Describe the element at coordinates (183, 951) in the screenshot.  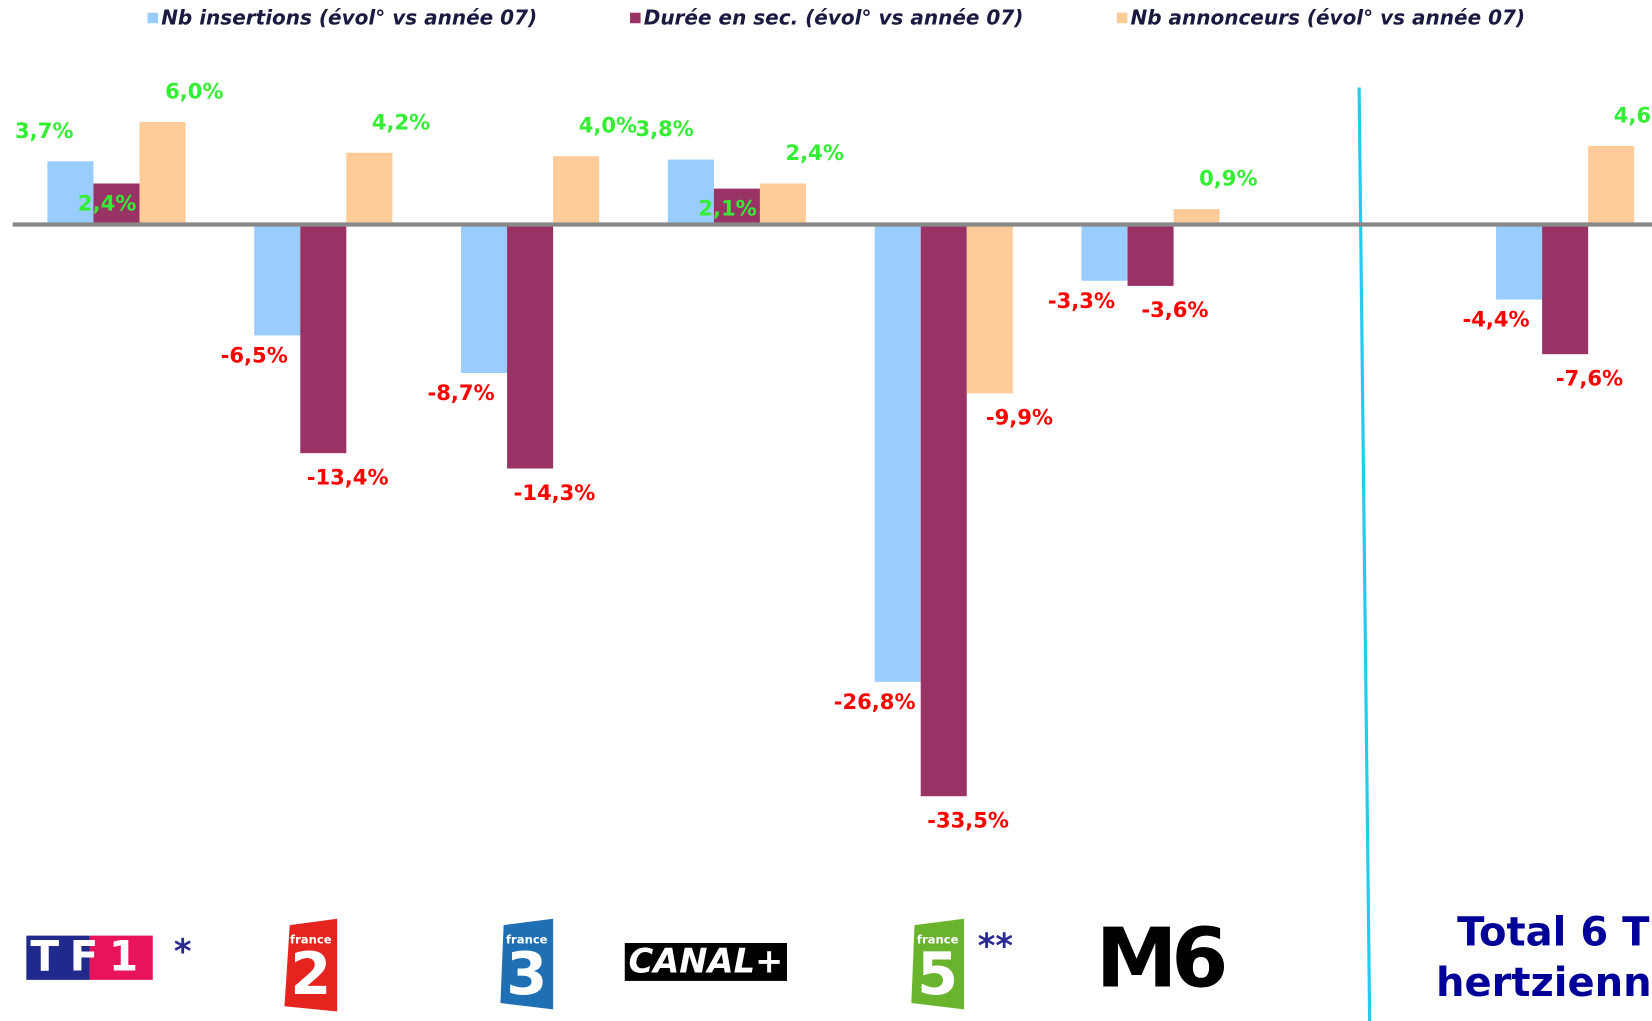
I see `footnote-mark: *` at that location.